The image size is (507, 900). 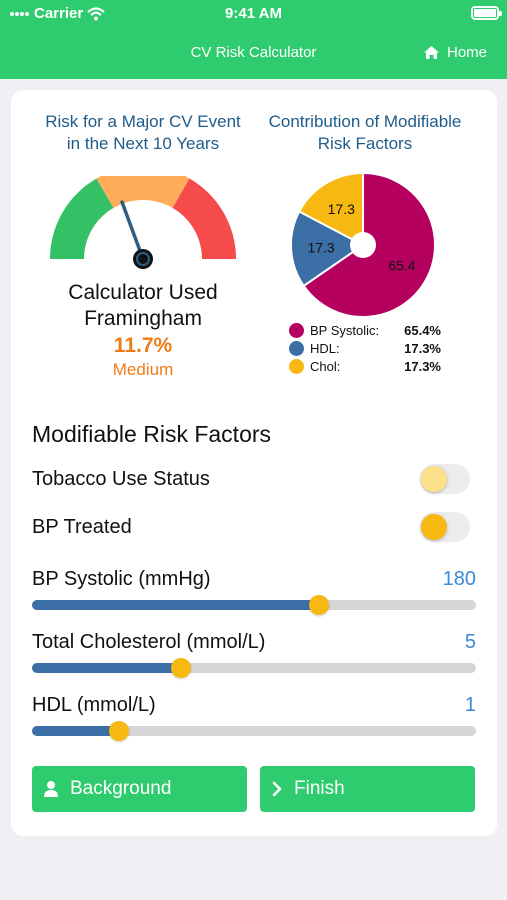 I want to click on toggle-label: Tobacco Use Status, so click(x=121, y=478).